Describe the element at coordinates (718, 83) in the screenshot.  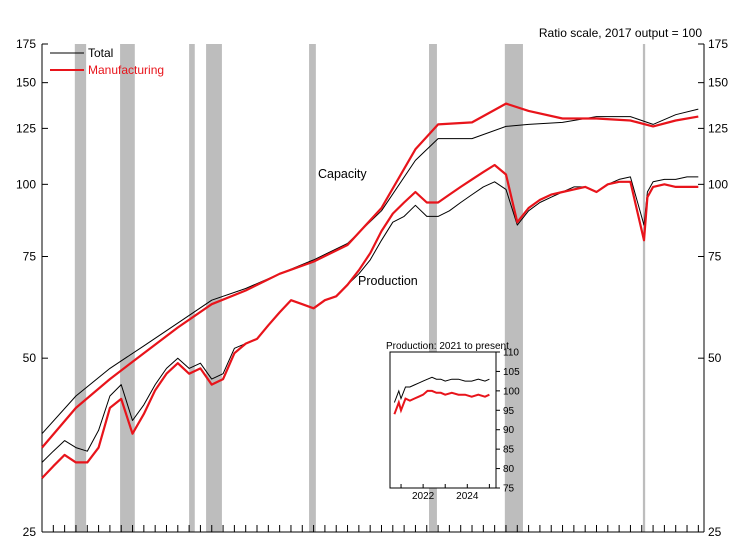
I see `y-tick-label-right: 150` at that location.